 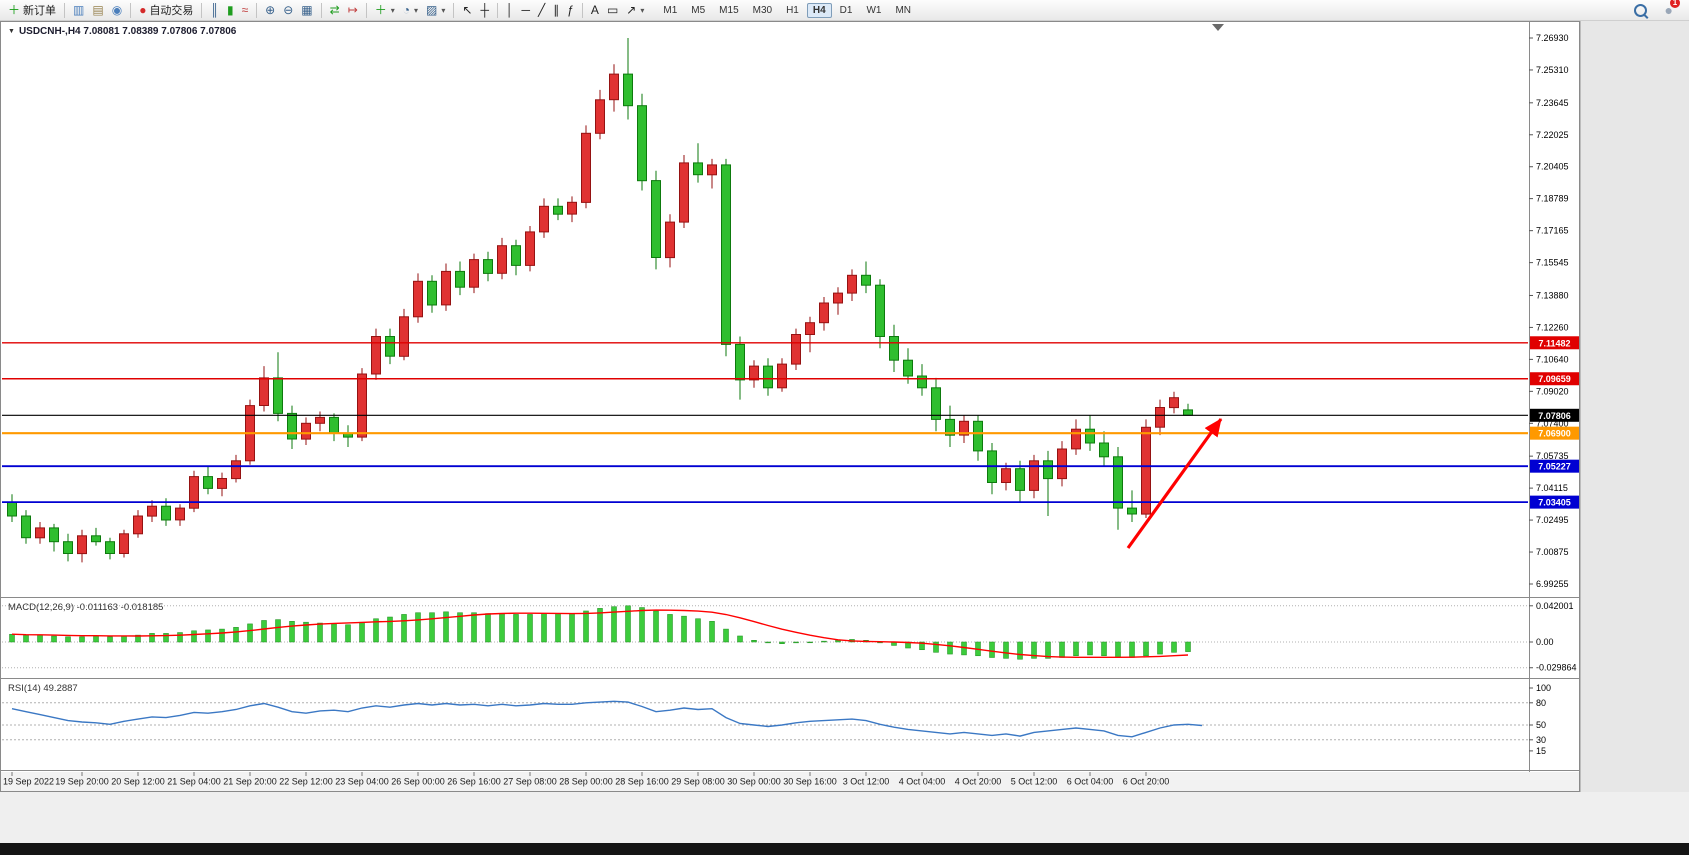 What do you see at coordinates (819, 10) in the screenshot?
I see `timeframe-h4: H4` at bounding box center [819, 10].